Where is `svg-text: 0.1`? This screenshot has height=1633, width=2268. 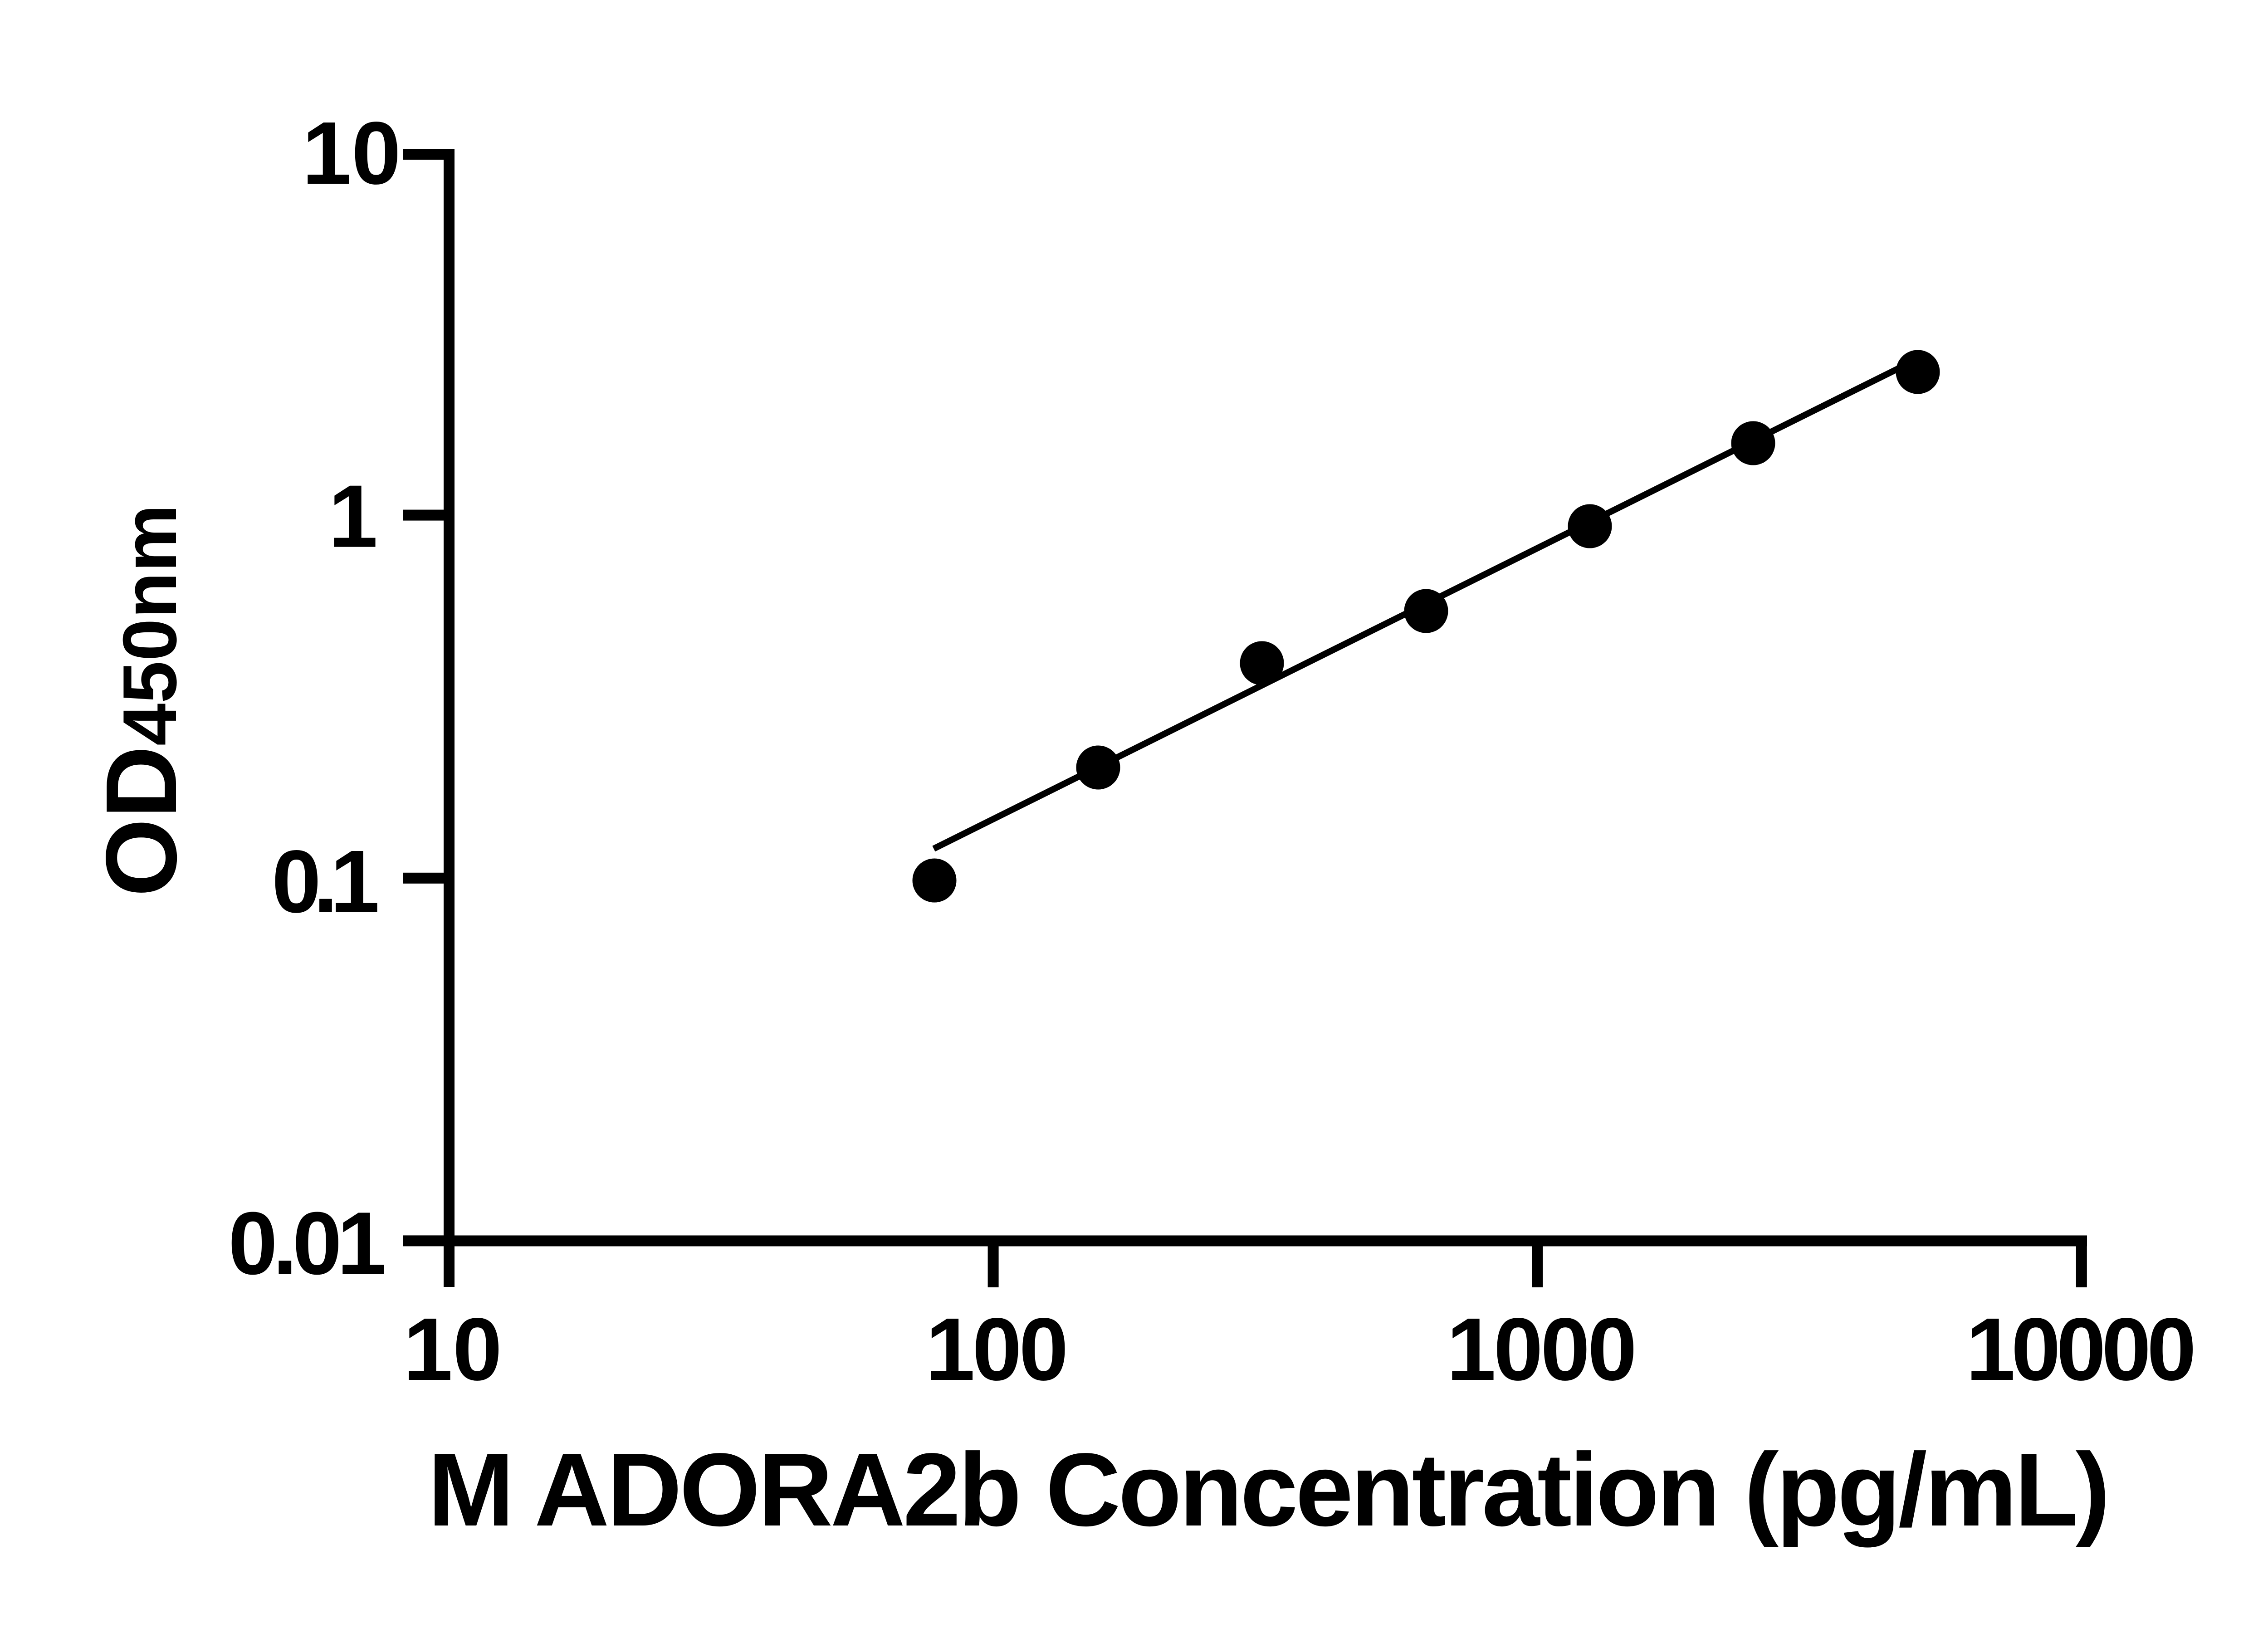 svg-text: 0.1 is located at coordinates (326, 881).